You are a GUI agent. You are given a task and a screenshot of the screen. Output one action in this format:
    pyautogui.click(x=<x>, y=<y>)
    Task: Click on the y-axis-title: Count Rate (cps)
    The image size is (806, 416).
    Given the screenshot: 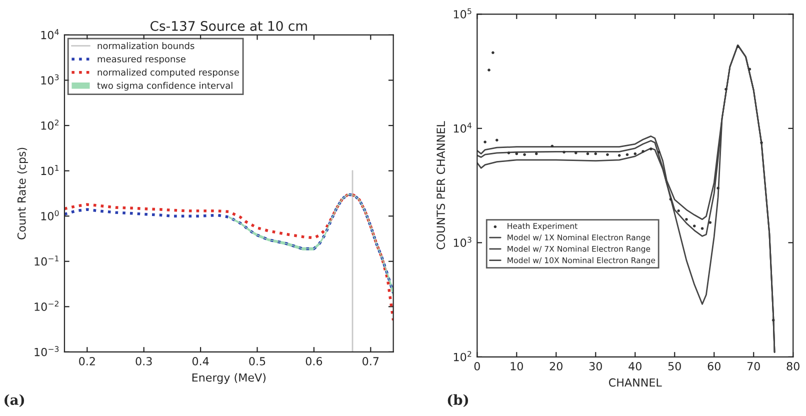 What is the action you would take?
    pyautogui.click(x=22, y=194)
    